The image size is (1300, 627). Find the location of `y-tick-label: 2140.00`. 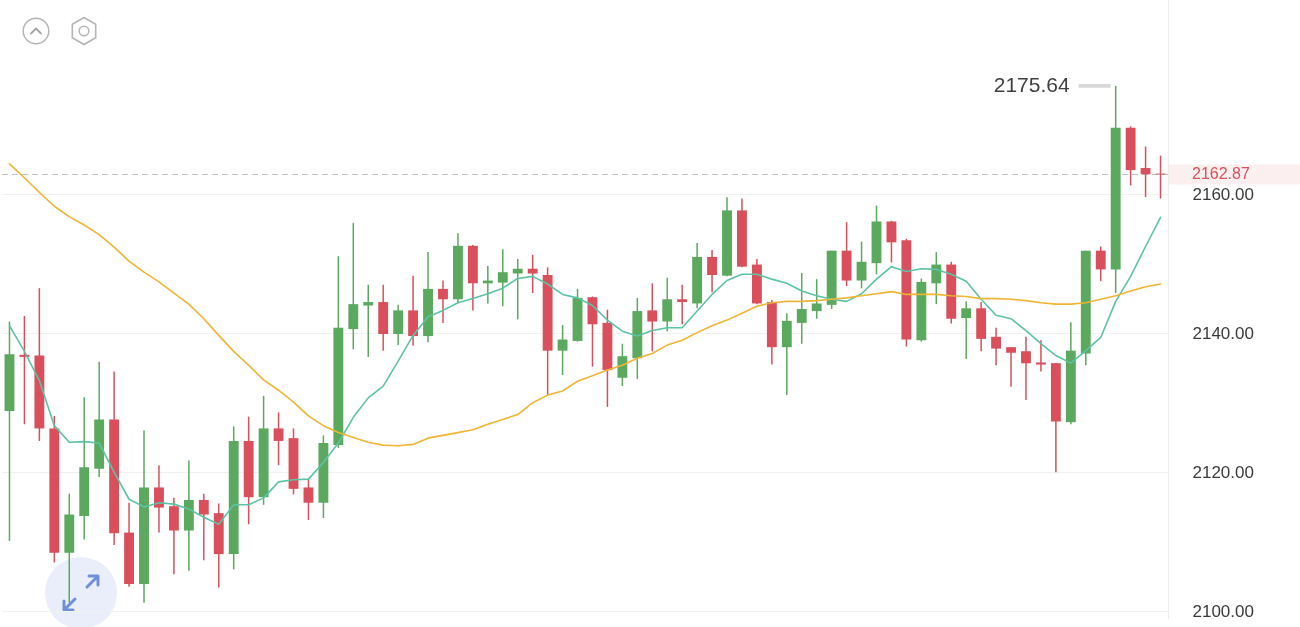

y-tick-label: 2140.00 is located at coordinates (1223, 333).